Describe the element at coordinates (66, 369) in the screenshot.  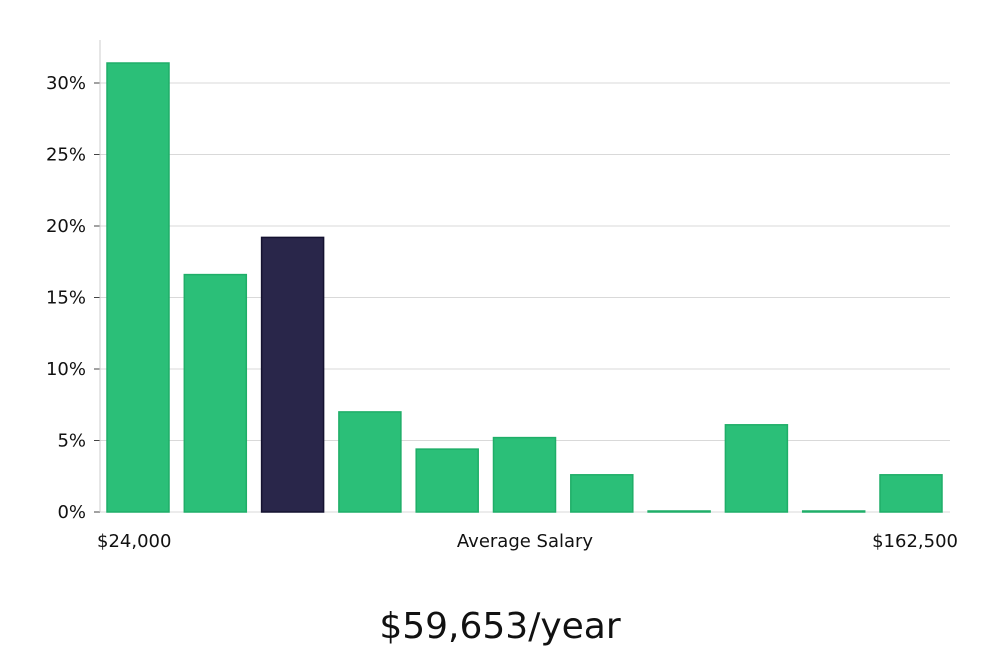
I see `y-tick-label: 10%` at that location.